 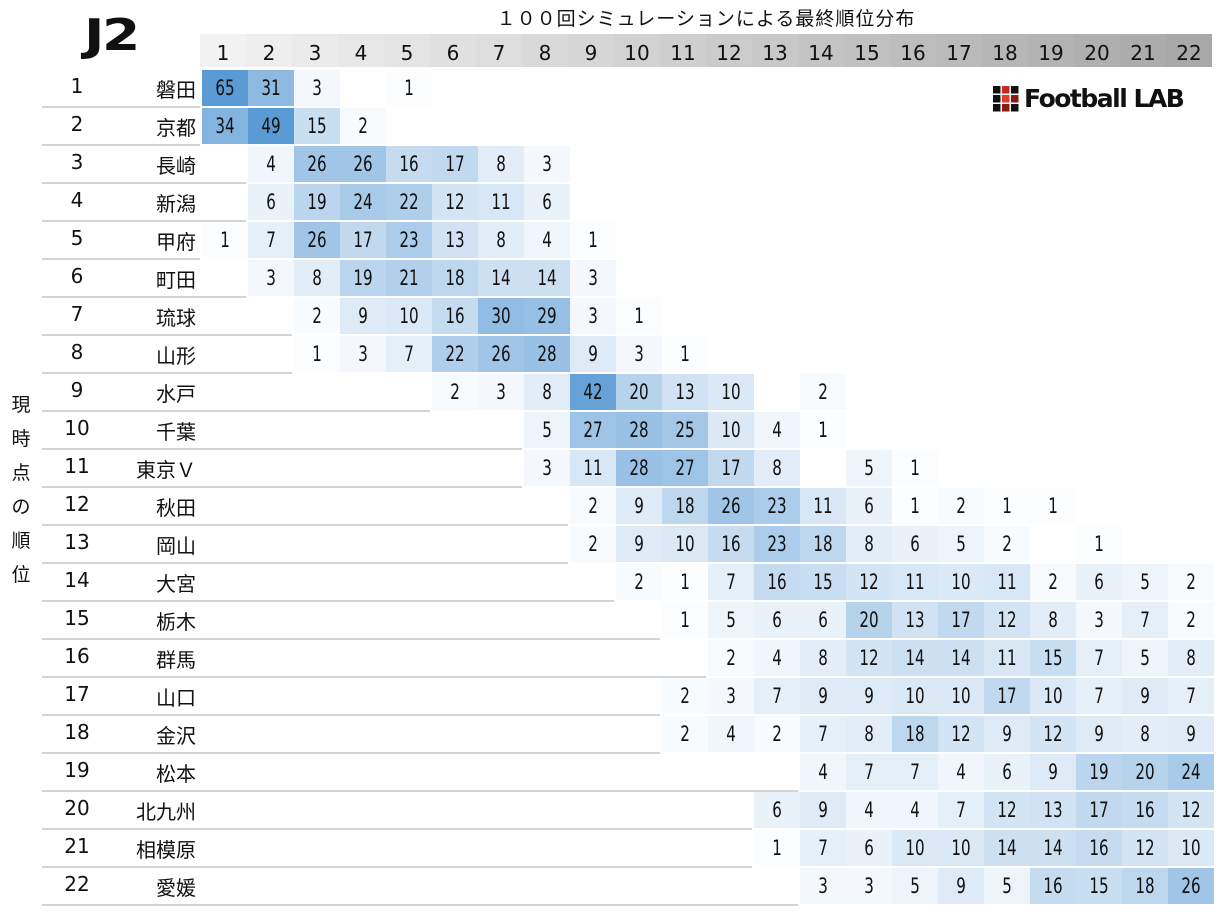 What do you see at coordinates (77, 86) in the screenshot?
I see `row-rank: 1` at bounding box center [77, 86].